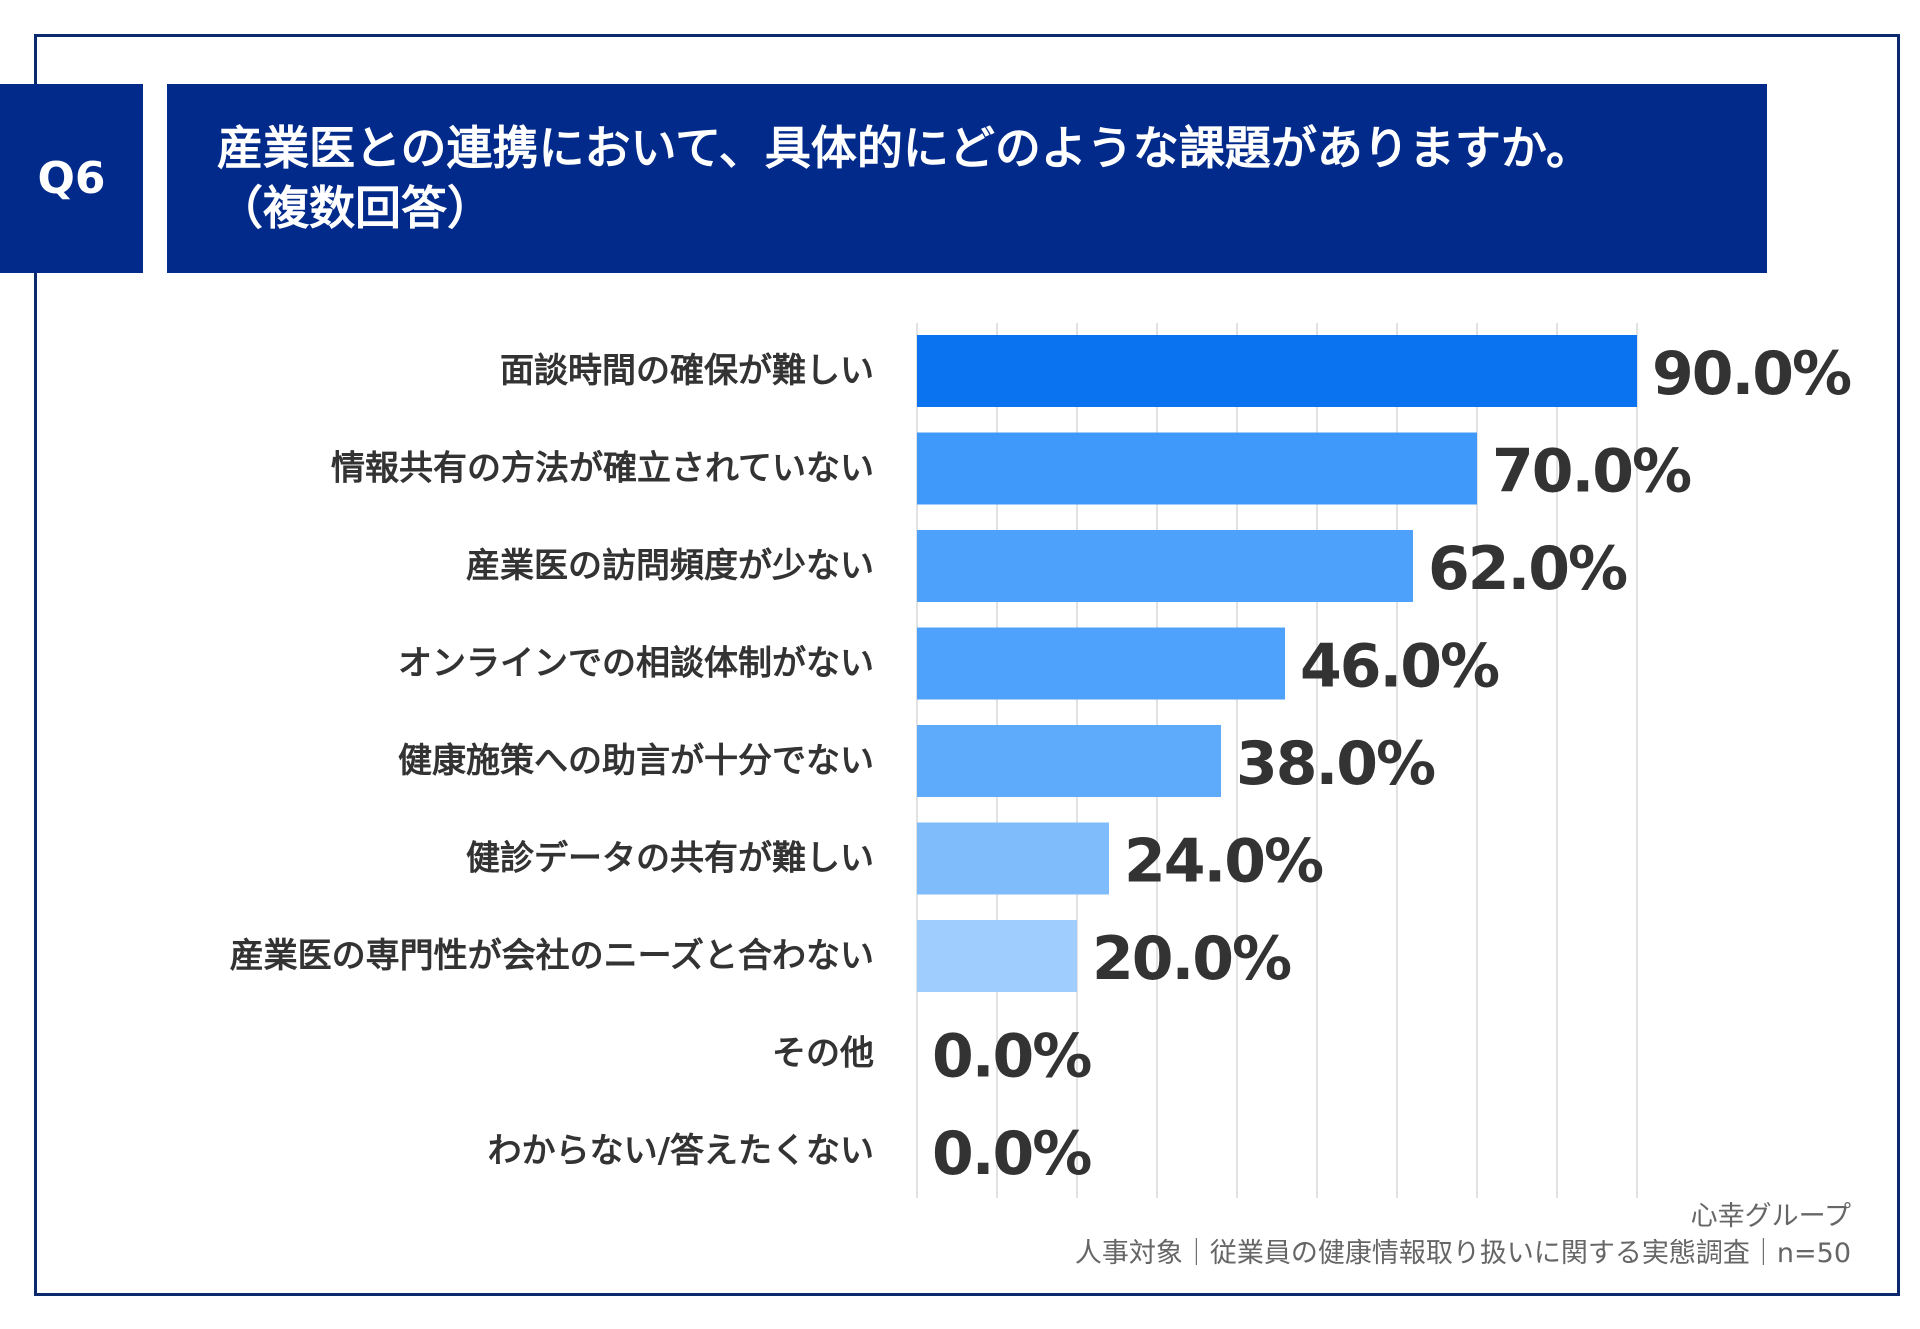 This screenshot has width=1920, height=1329. I want to click on question-title: 産業医との連携において、具体的にどのような課題がありますか。, so click(904, 148).